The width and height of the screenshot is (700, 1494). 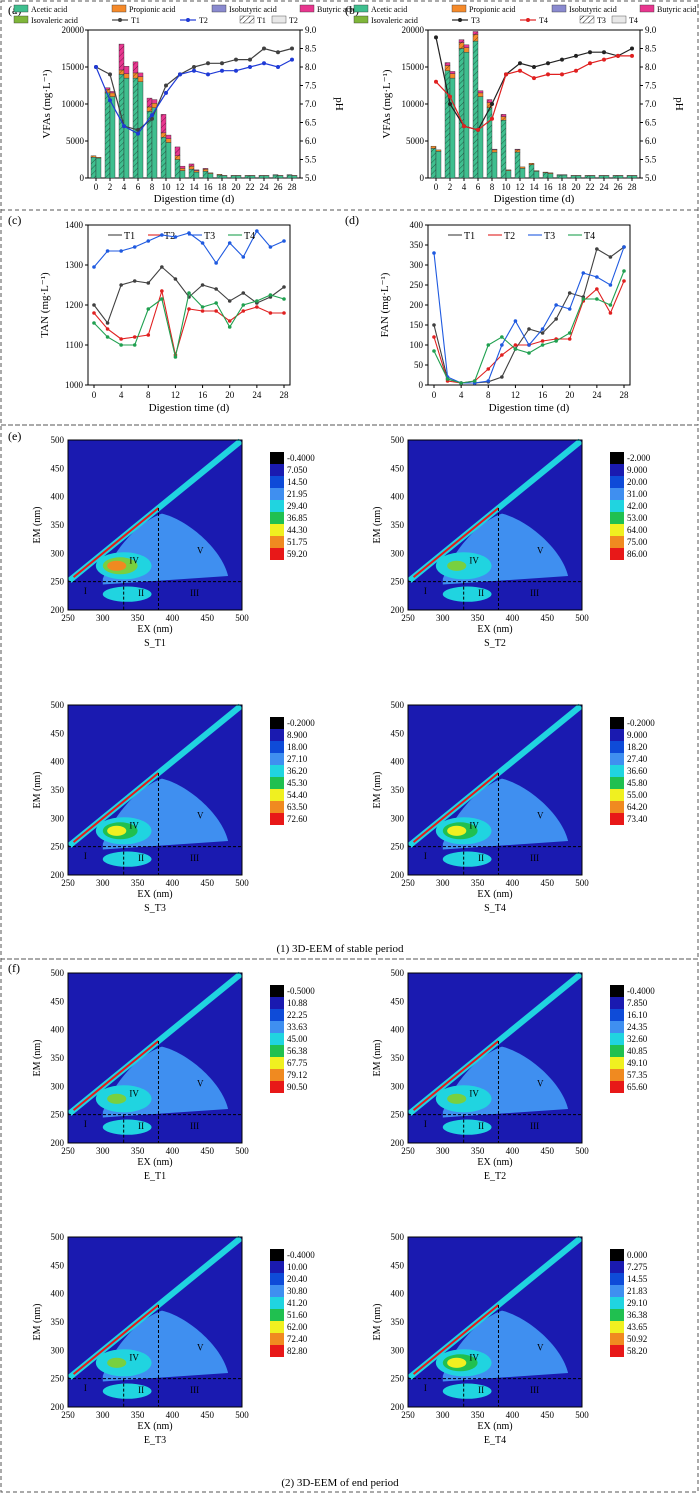 I want to click on eem-xtick-E_T3-5: 500, so click(x=242, y=1415).